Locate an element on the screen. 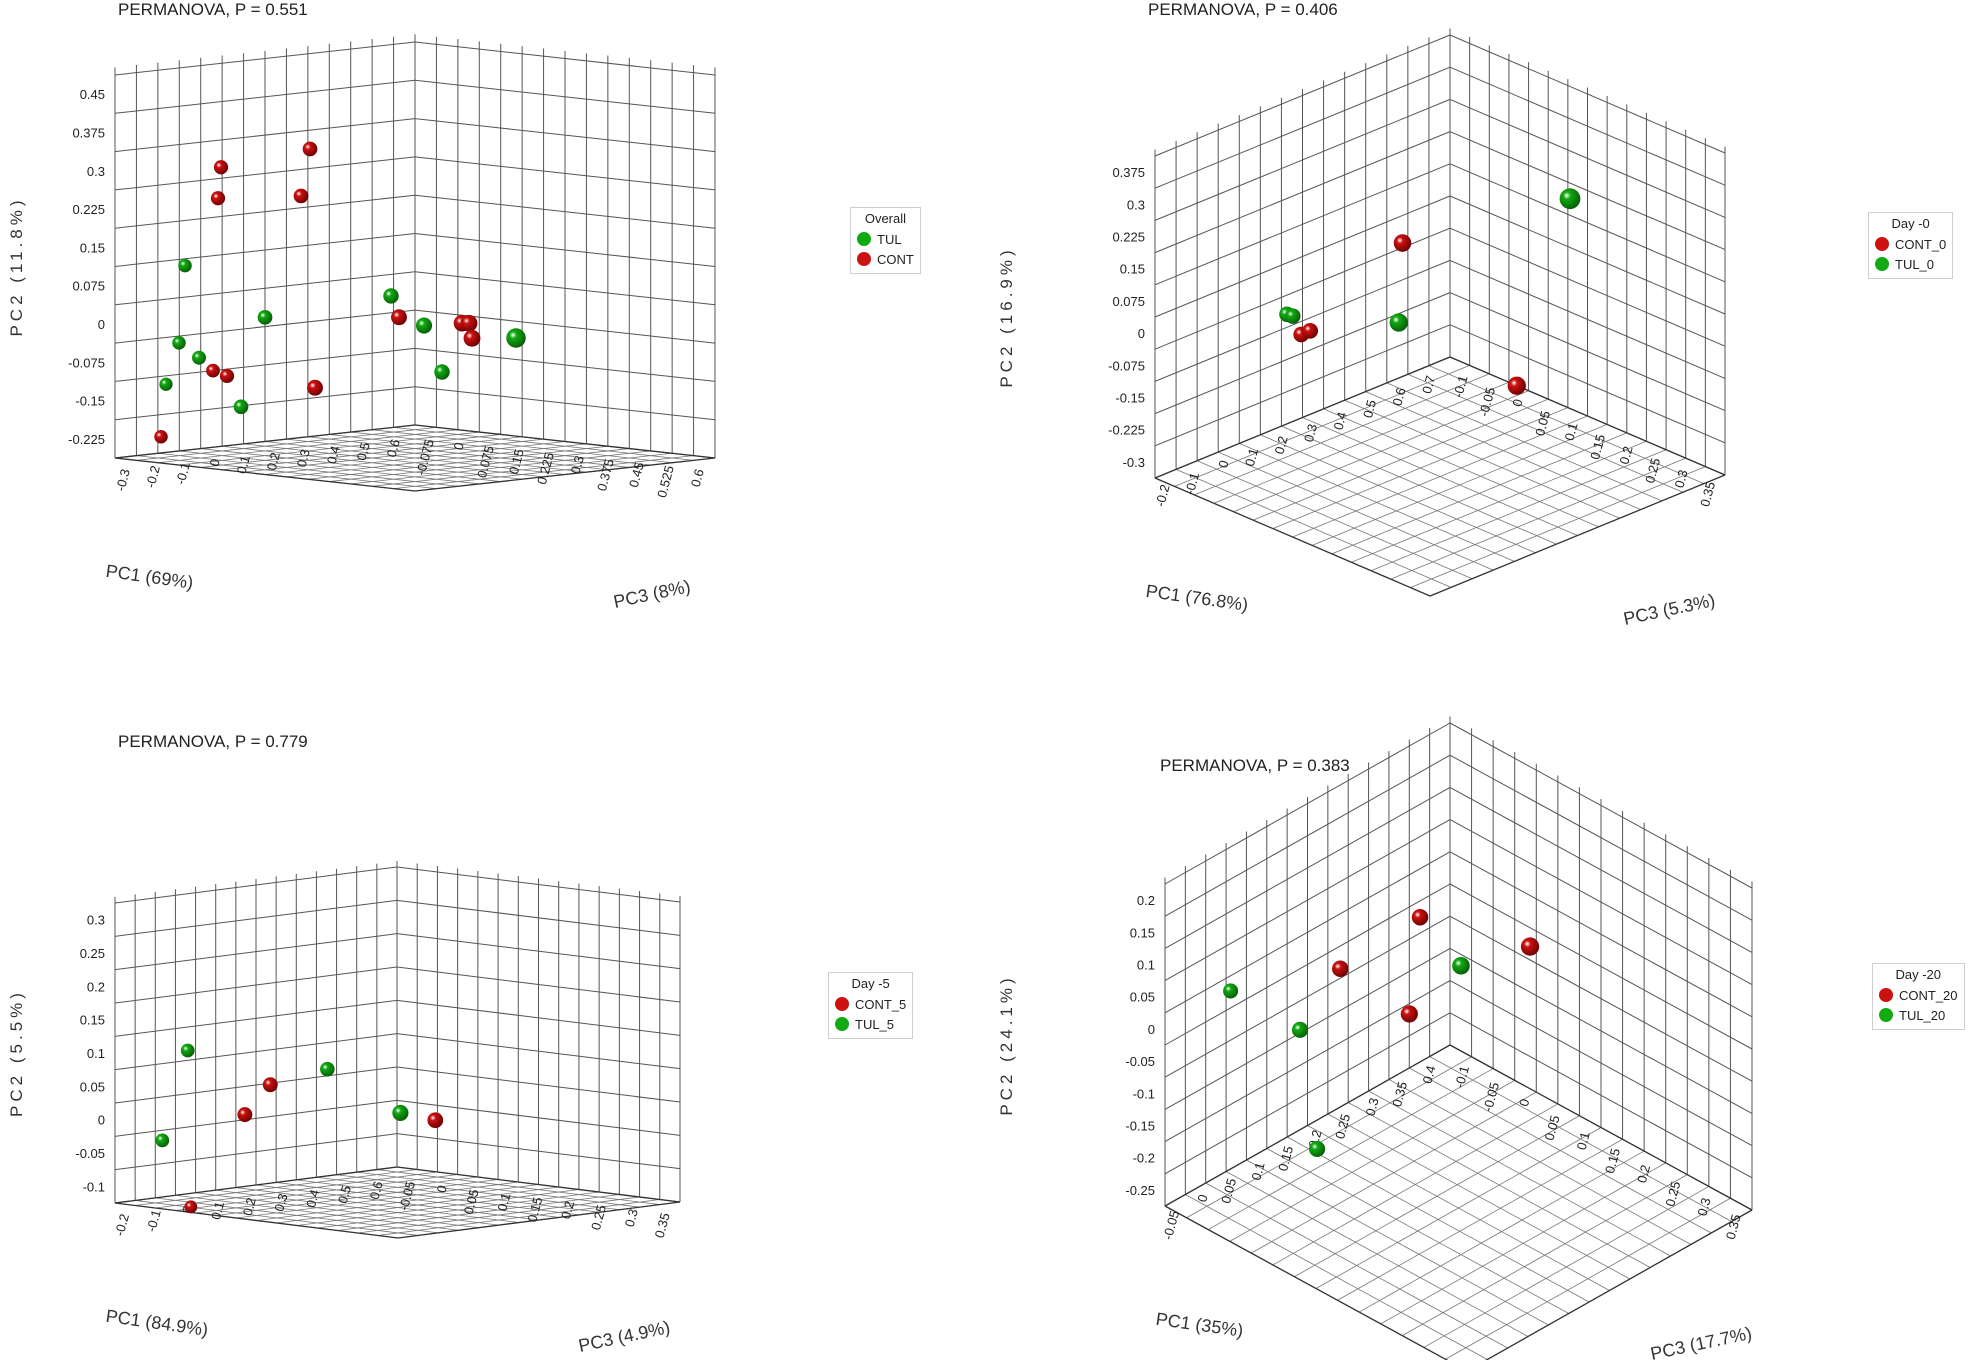 The height and width of the screenshot is (1361, 1981). legend-item-cont-20: CONT_20 is located at coordinates (1918, 995).